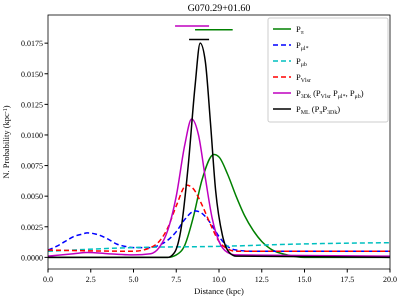 The width and height of the screenshot is (400, 300). Describe the element at coordinates (318, 110) in the screenshot. I see `legend-label: P$_{ML}$ (P$_{π}$P$_{3Dk}$)` at that location.